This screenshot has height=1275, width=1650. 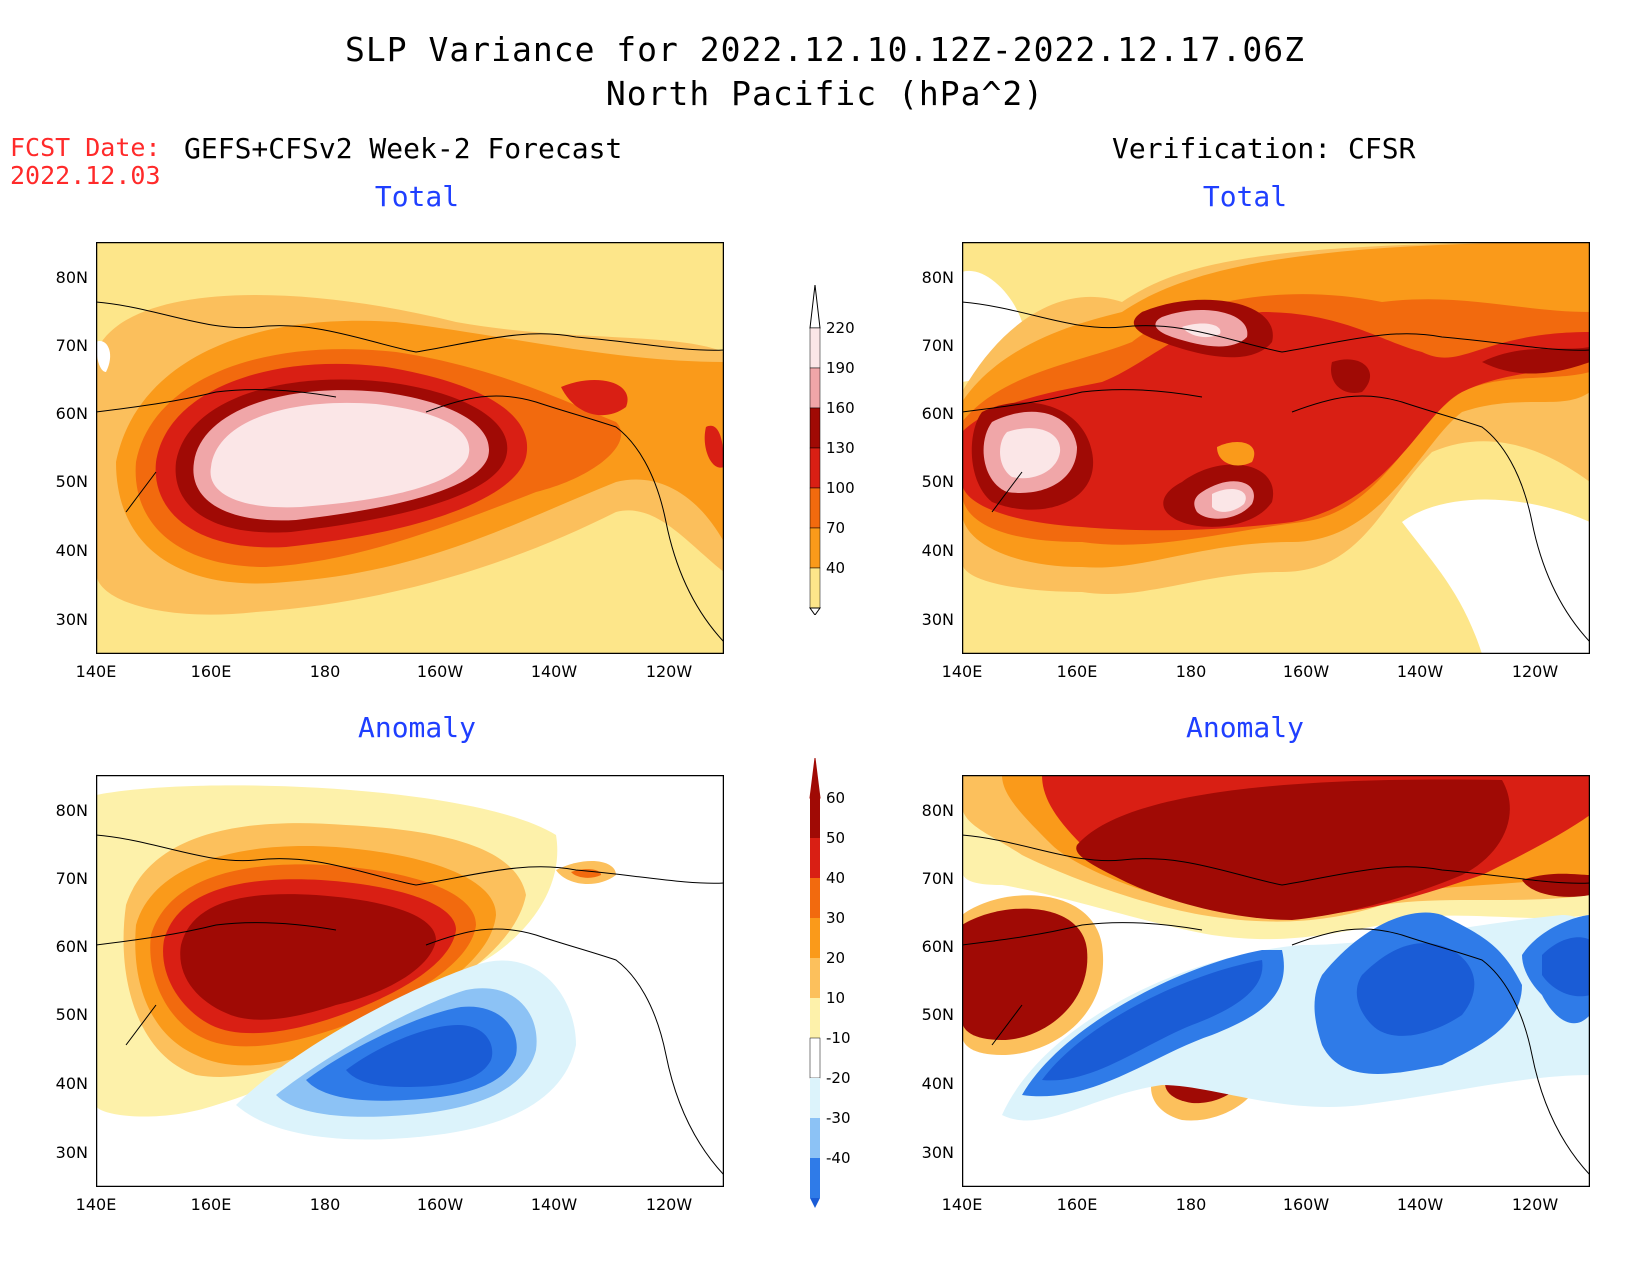 What do you see at coordinates (836, 958) in the screenshot?
I see `colorbar-anomaly-tick: 20` at bounding box center [836, 958].